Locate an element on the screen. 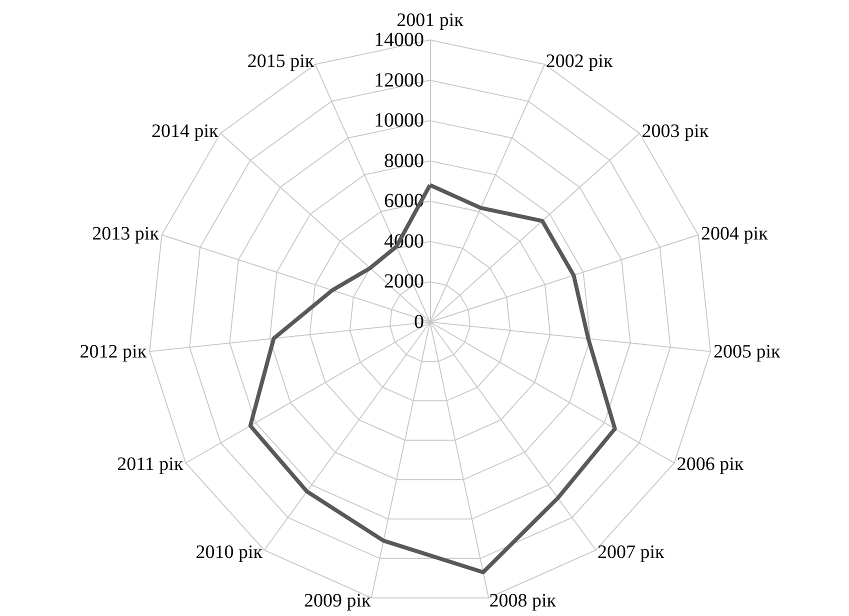 This screenshot has width=849, height=616. spoke-label: 2007 рік is located at coordinates (632, 553).